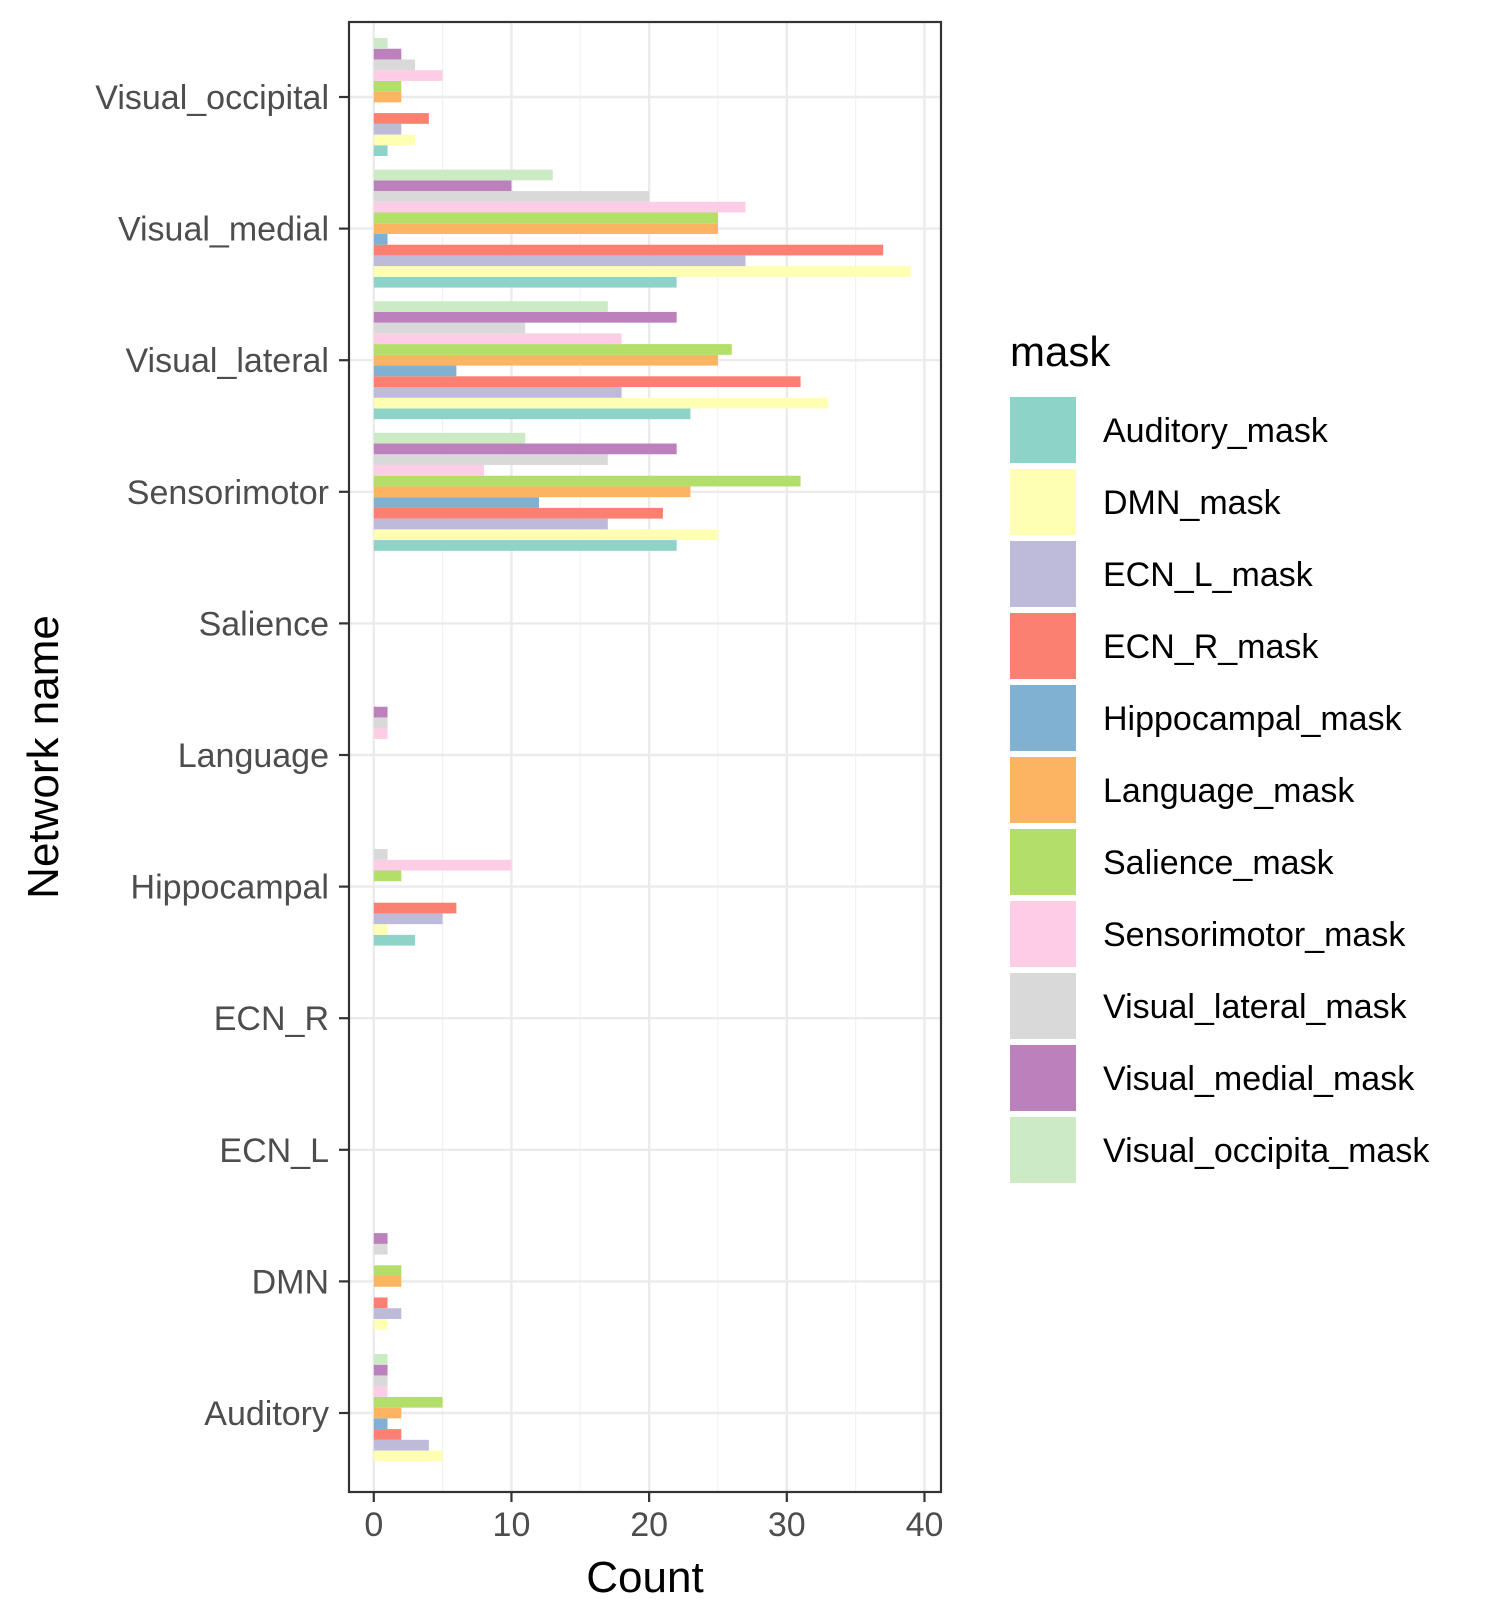 This screenshot has height=1624, width=1500. I want to click on bar-Visual_lateral-Visual_lateral_mask, so click(449, 328).